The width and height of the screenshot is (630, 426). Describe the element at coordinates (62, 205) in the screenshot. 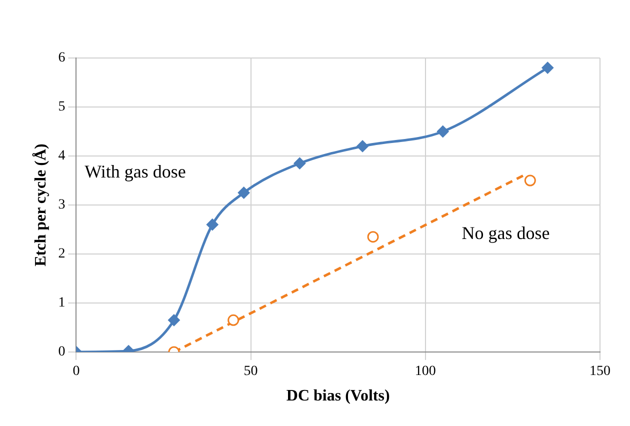

I see `y-tick-label: 3` at that location.